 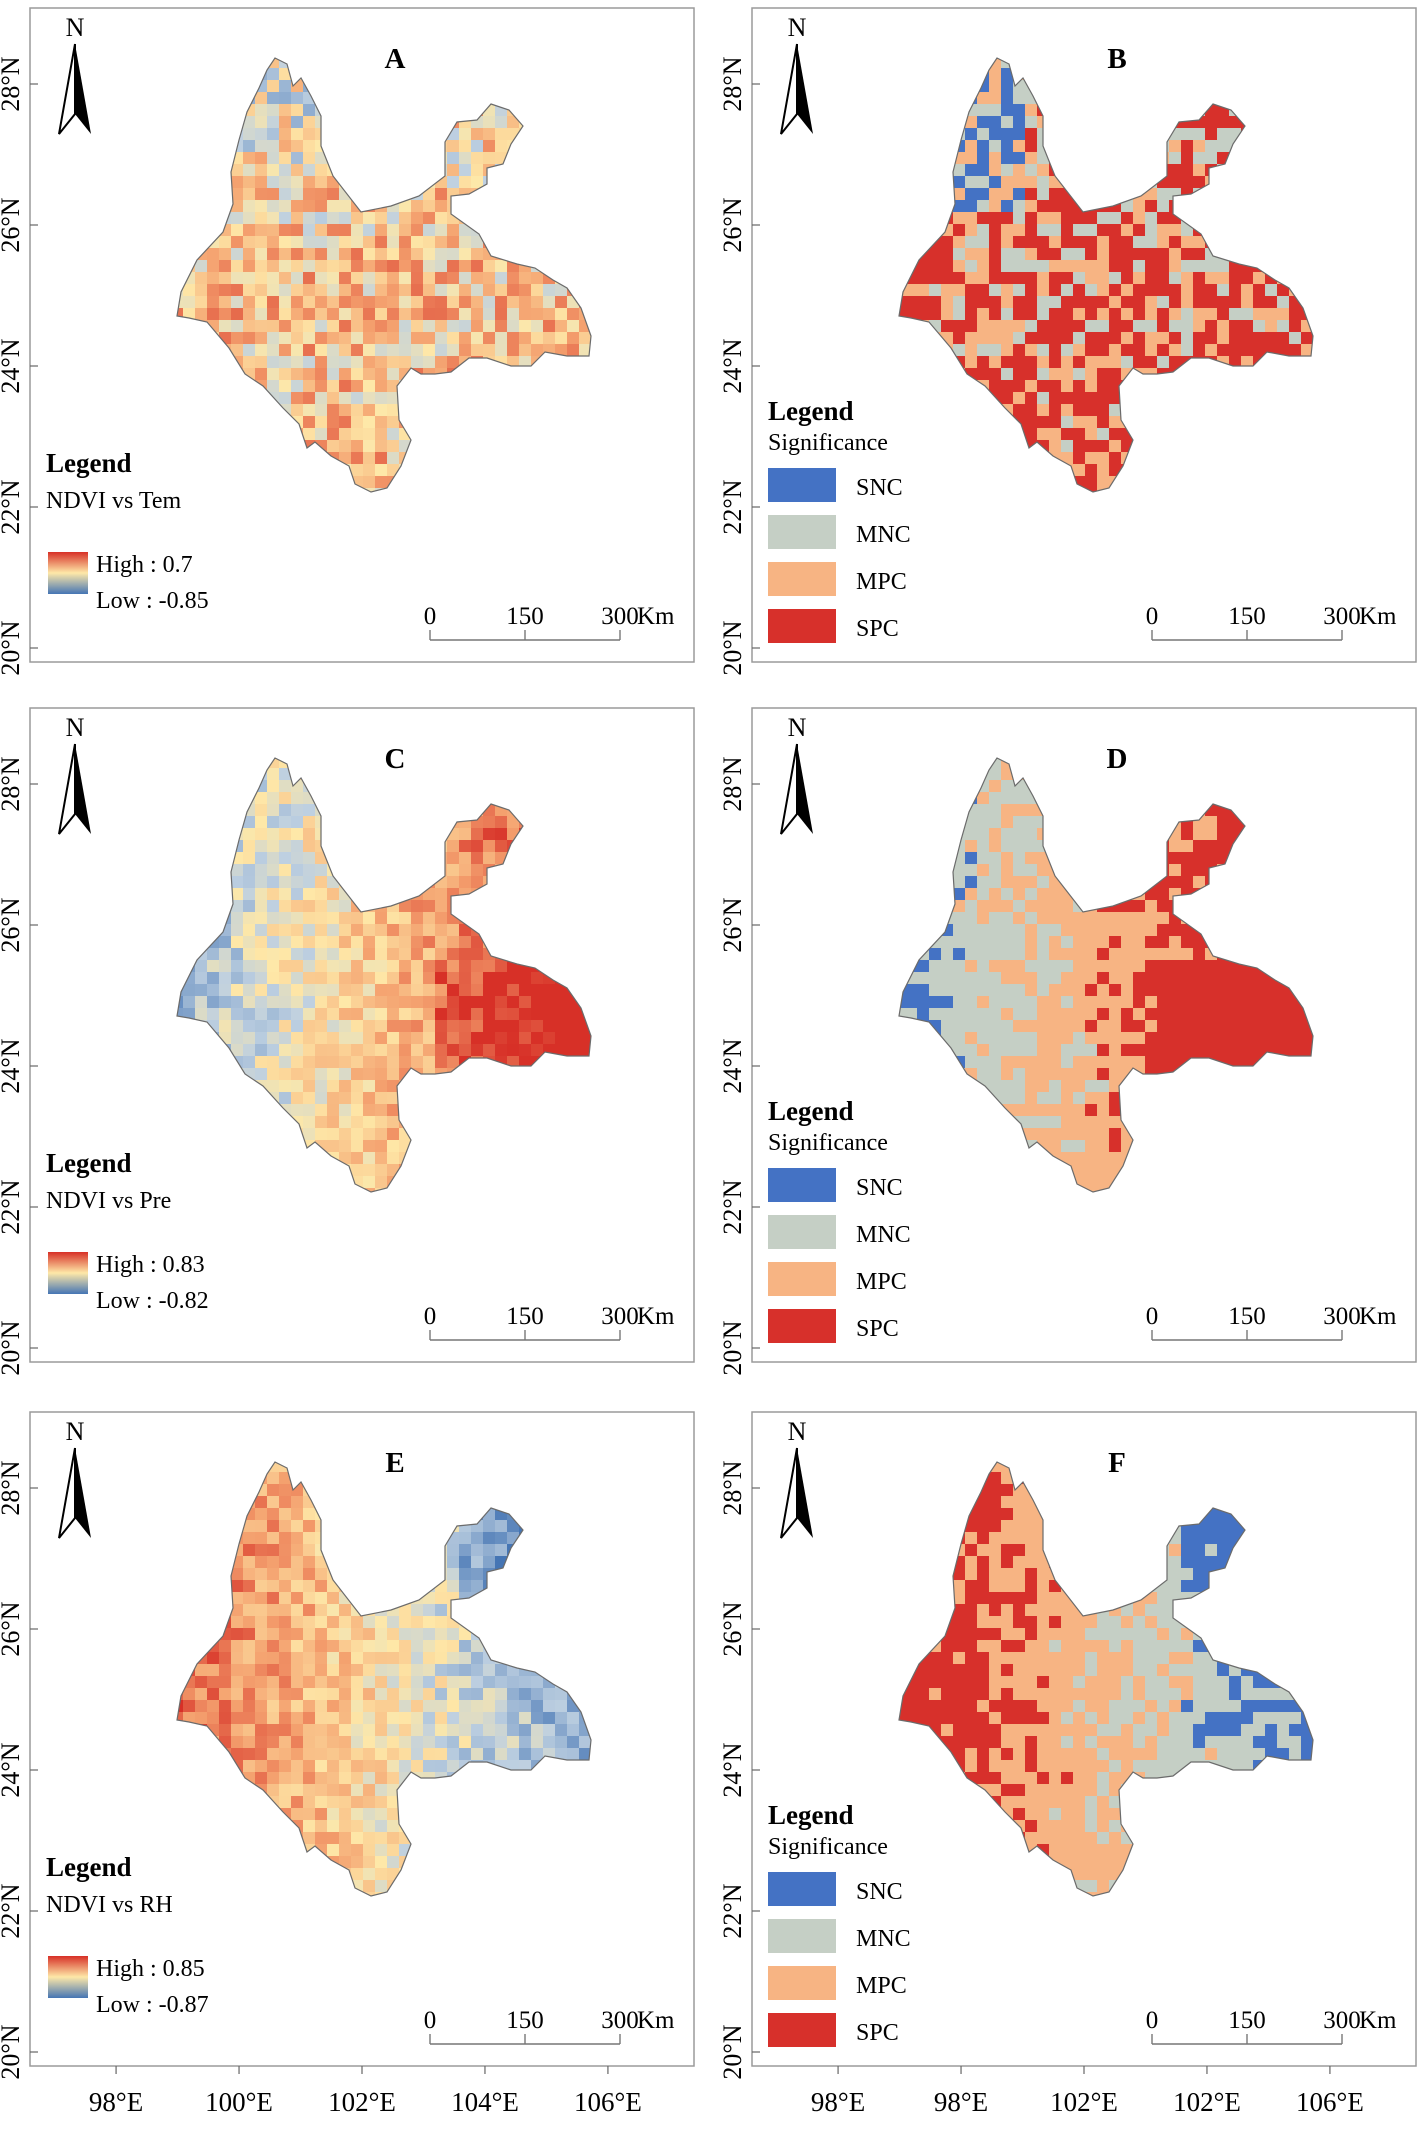 What do you see at coordinates (608, 2102) in the screenshot?
I see `lon-label-left: 106°E` at bounding box center [608, 2102].